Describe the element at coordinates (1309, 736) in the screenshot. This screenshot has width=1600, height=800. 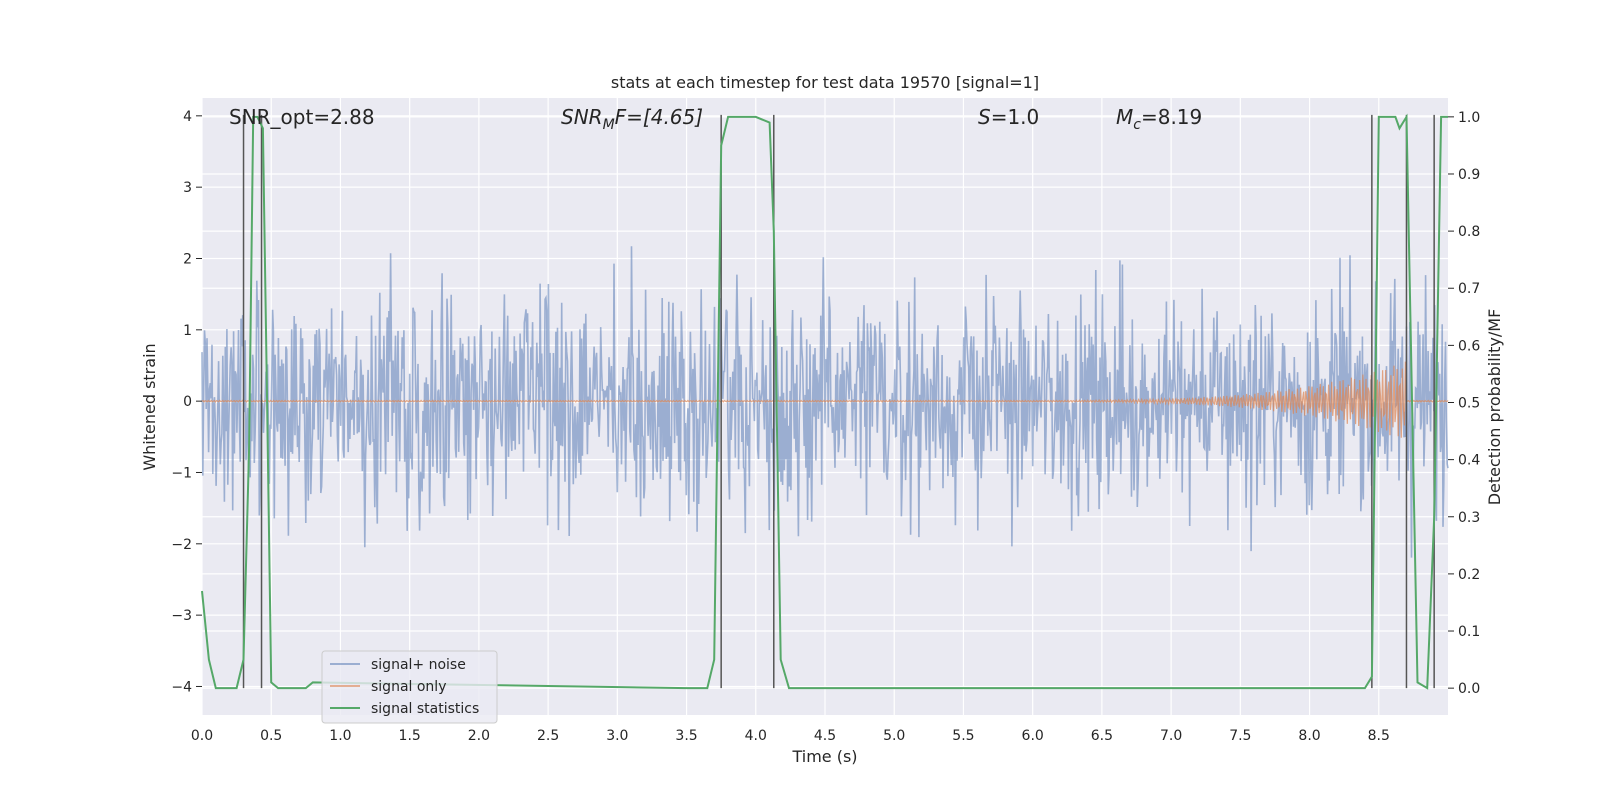
I see `x-tick-label: 8.0` at that location.